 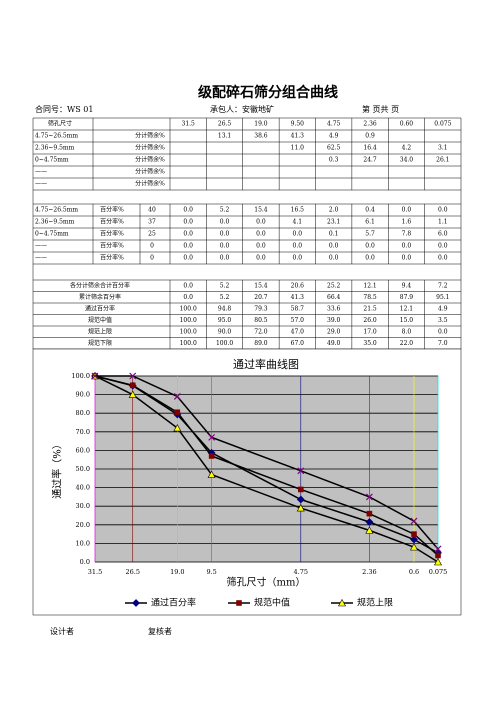 What do you see at coordinates (83, 469) in the screenshot?
I see `y-tick-label: 50.0` at bounding box center [83, 469].